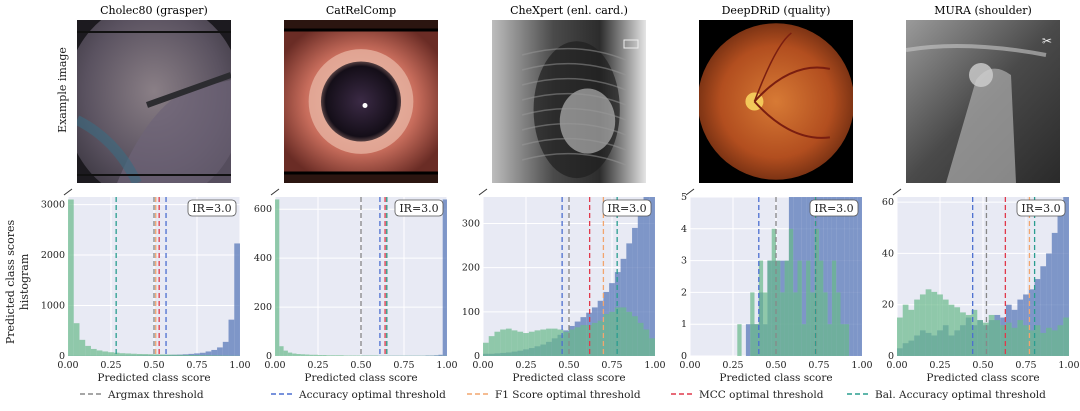  I want to click on legend-label-bal_acc: Bal. Accuracy optimal threshold, so click(960, 395).